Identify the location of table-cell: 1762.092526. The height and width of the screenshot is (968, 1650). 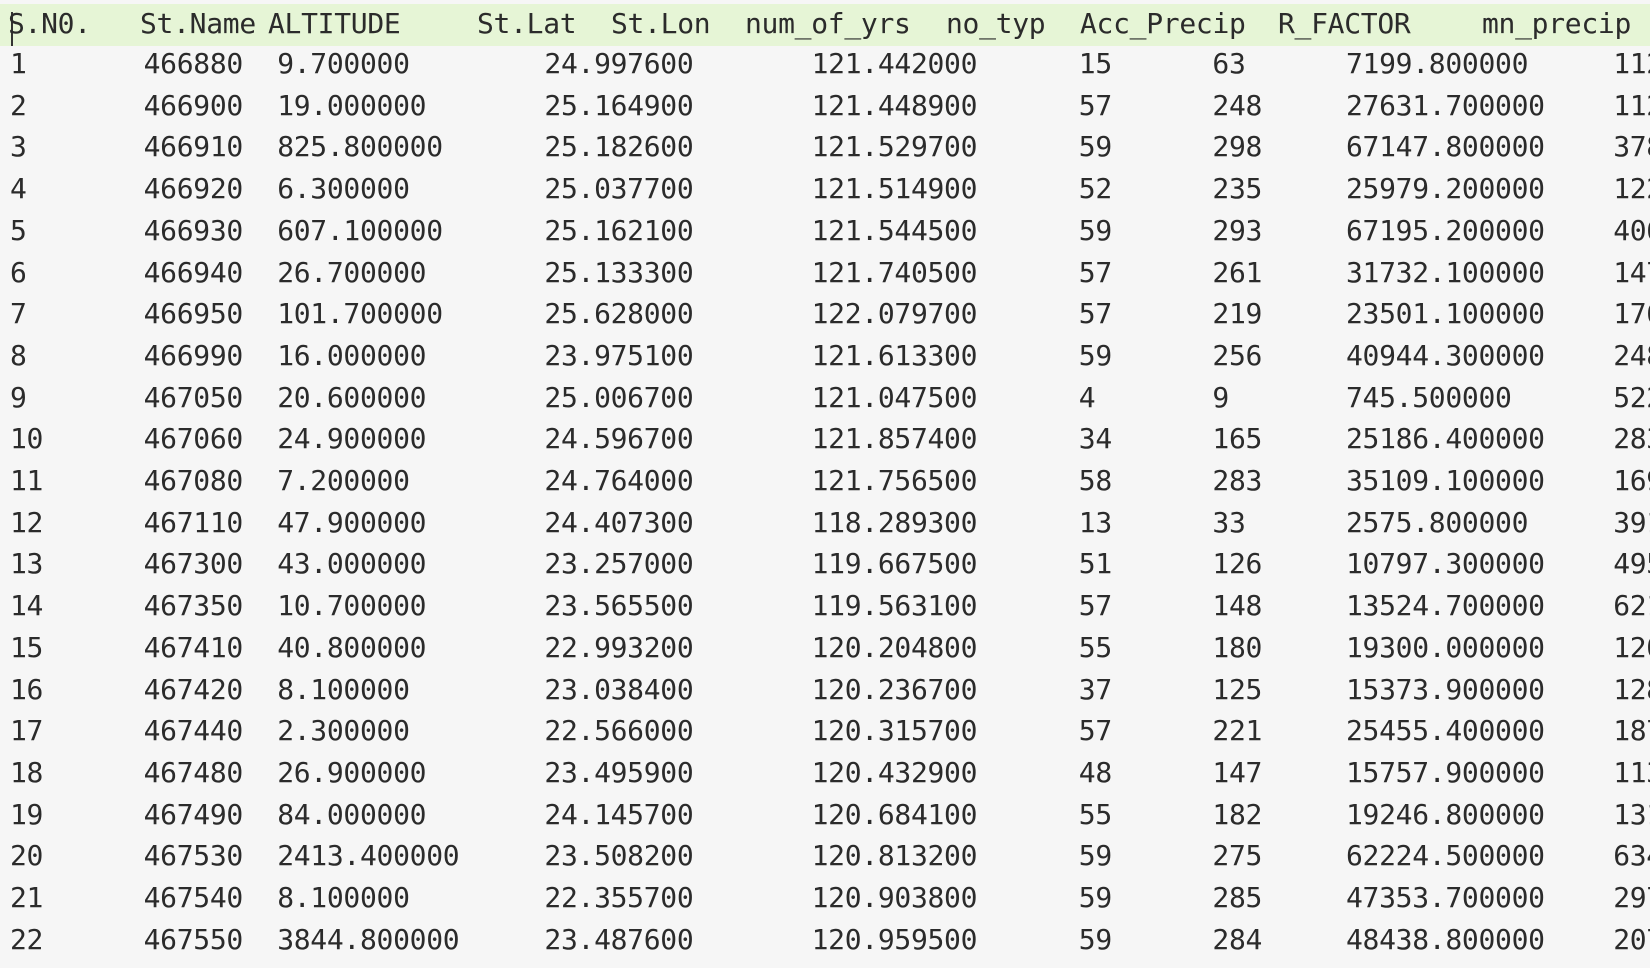
(1631, 314).